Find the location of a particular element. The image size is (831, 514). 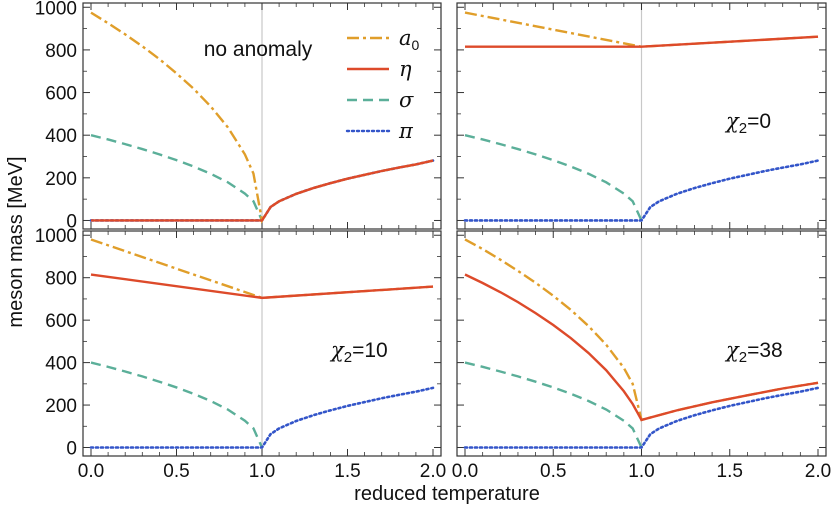

x-axis-title: reduced temperature is located at coordinates (447, 494).